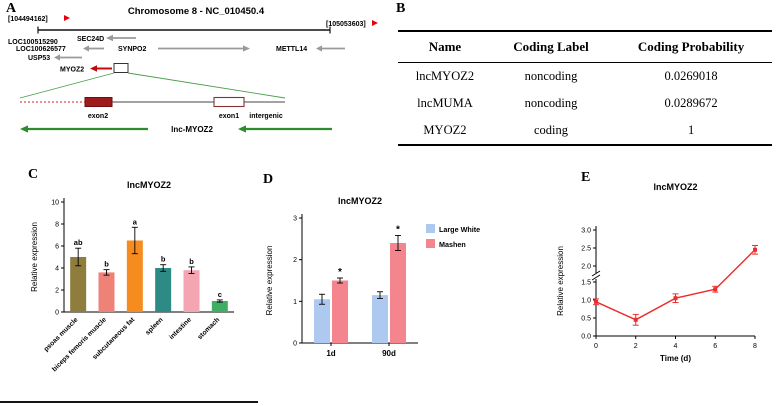 This screenshot has height=406, width=777. What do you see at coordinates (193, 24) in the screenshot?
I see `chromosome-axis: [104494162] [105053603]` at bounding box center [193, 24].